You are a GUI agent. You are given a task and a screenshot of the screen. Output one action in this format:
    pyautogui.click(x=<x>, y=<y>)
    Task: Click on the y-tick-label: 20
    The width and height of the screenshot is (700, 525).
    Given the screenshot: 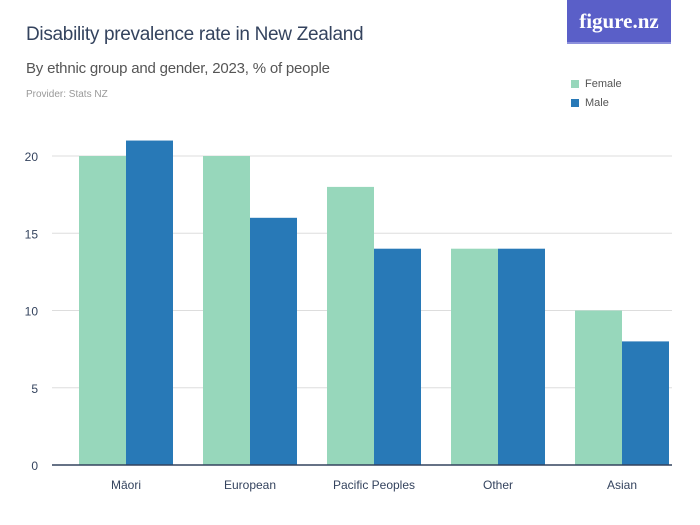 What is the action you would take?
    pyautogui.click(x=32, y=157)
    